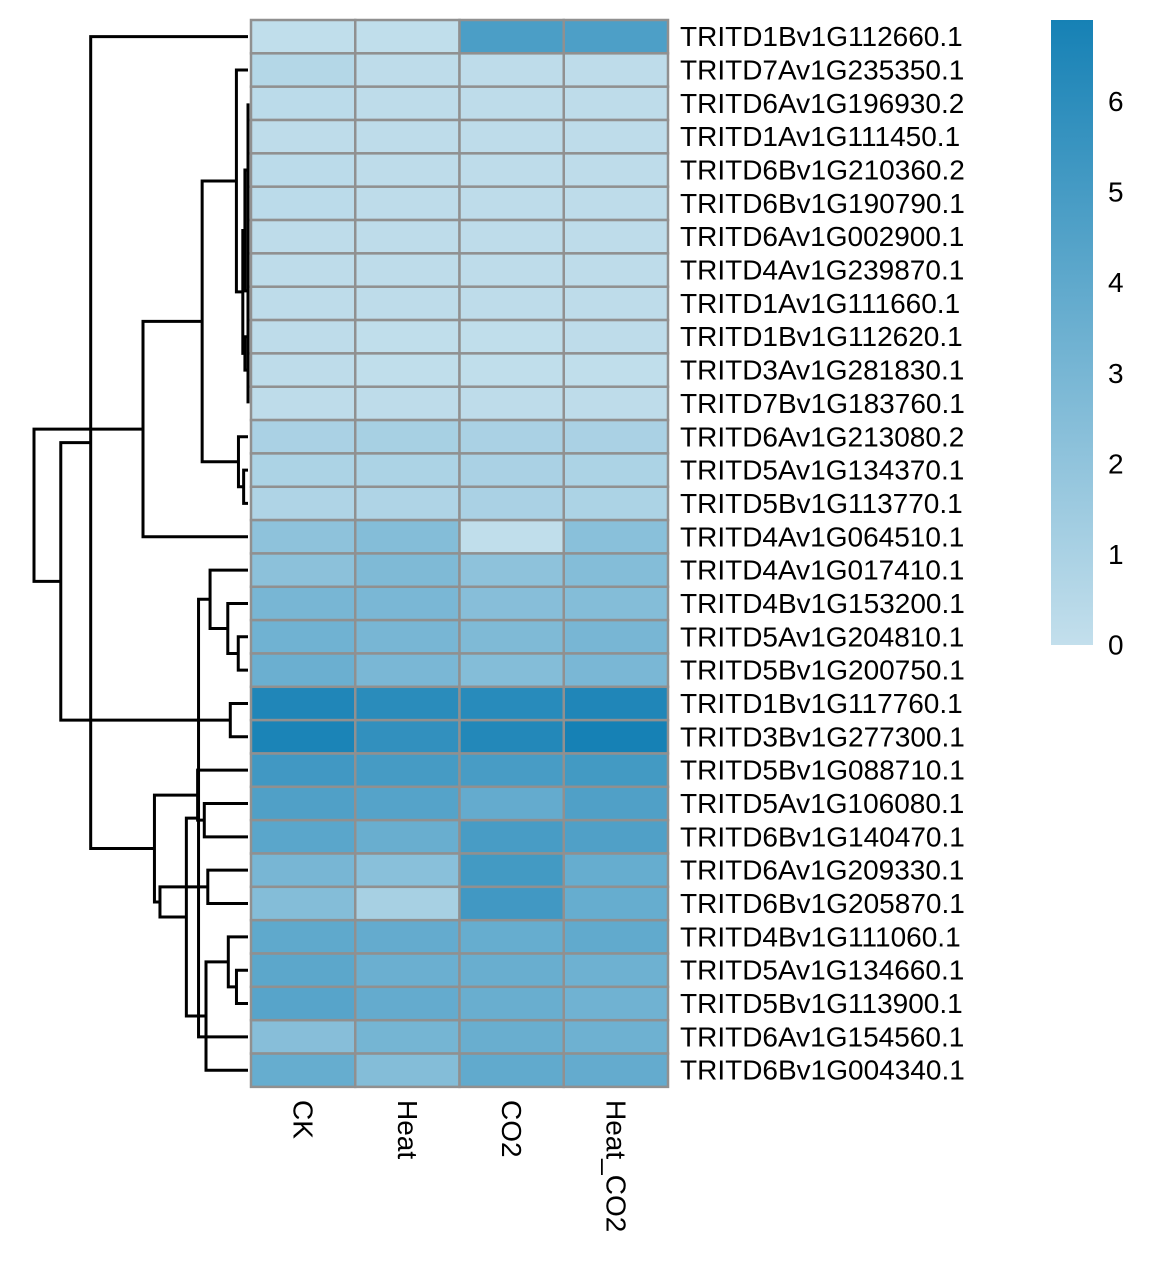 Image resolution: width=1170 pixels, height=1286 pixels. I want to click on legend-color-bar, so click(1072, 332).